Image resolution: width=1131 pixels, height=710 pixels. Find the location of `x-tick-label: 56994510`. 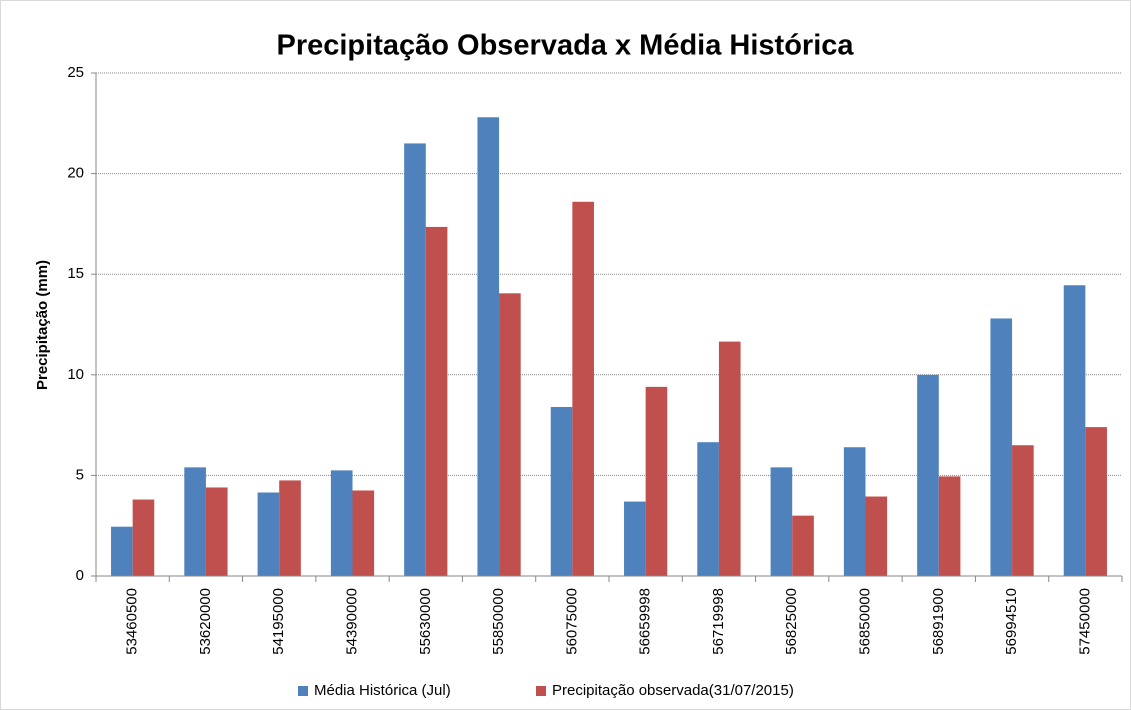

x-tick-label: 56994510 is located at coordinates (1011, 621).